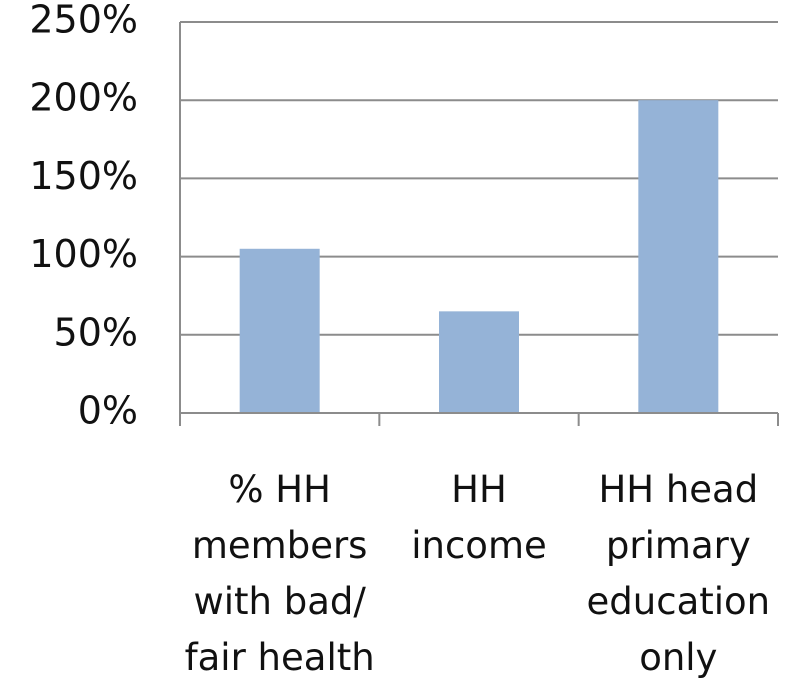 The height and width of the screenshot is (686, 787). Describe the element at coordinates (96, 332) in the screenshot. I see `y-tick-label: 50%` at that location.